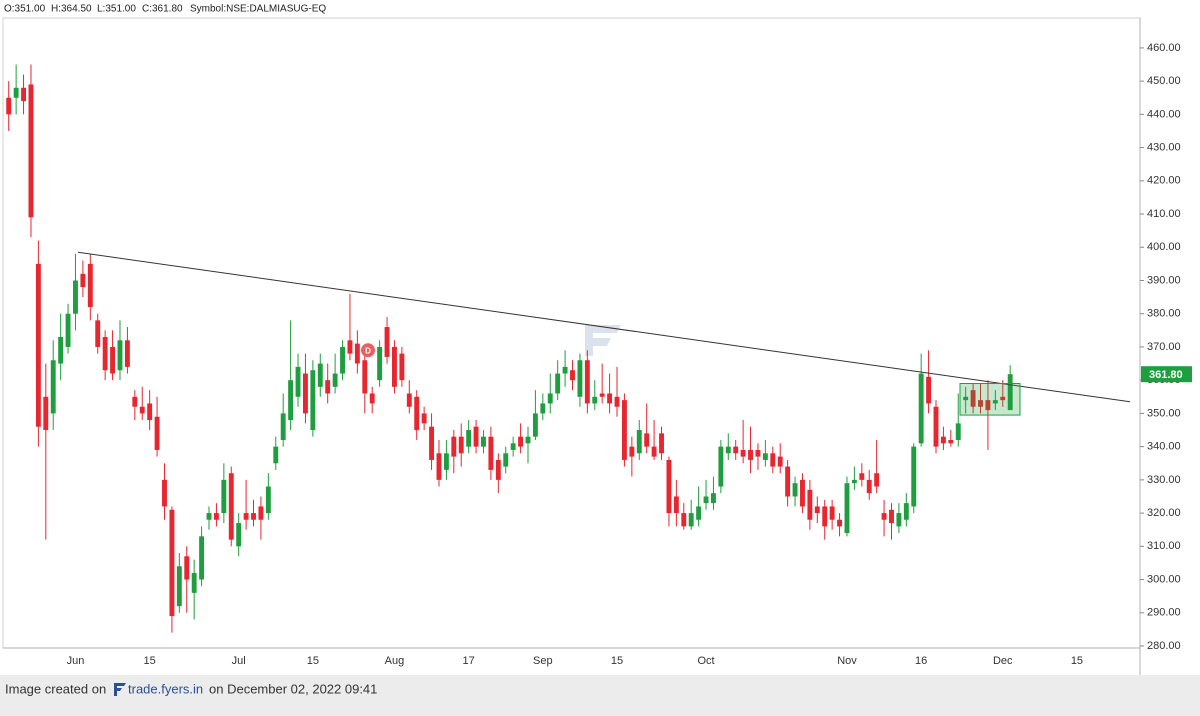  Describe the element at coordinates (1164, 247) in the screenshot. I see `y-tick-label: 400.00` at that location.